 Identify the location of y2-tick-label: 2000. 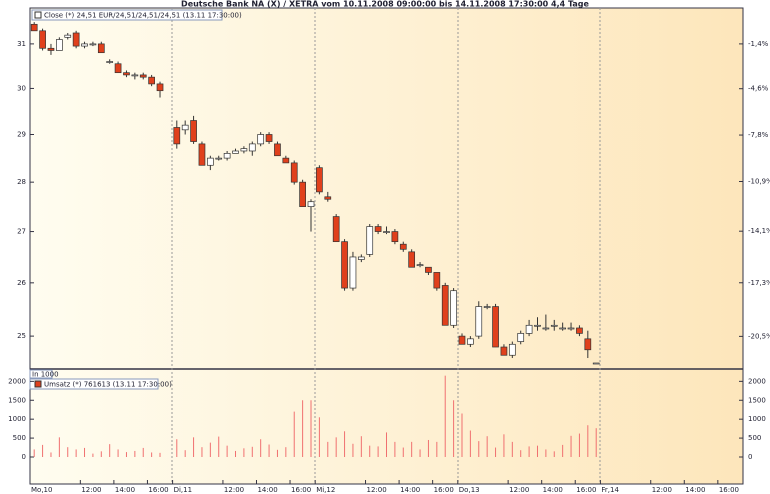
(757, 381).